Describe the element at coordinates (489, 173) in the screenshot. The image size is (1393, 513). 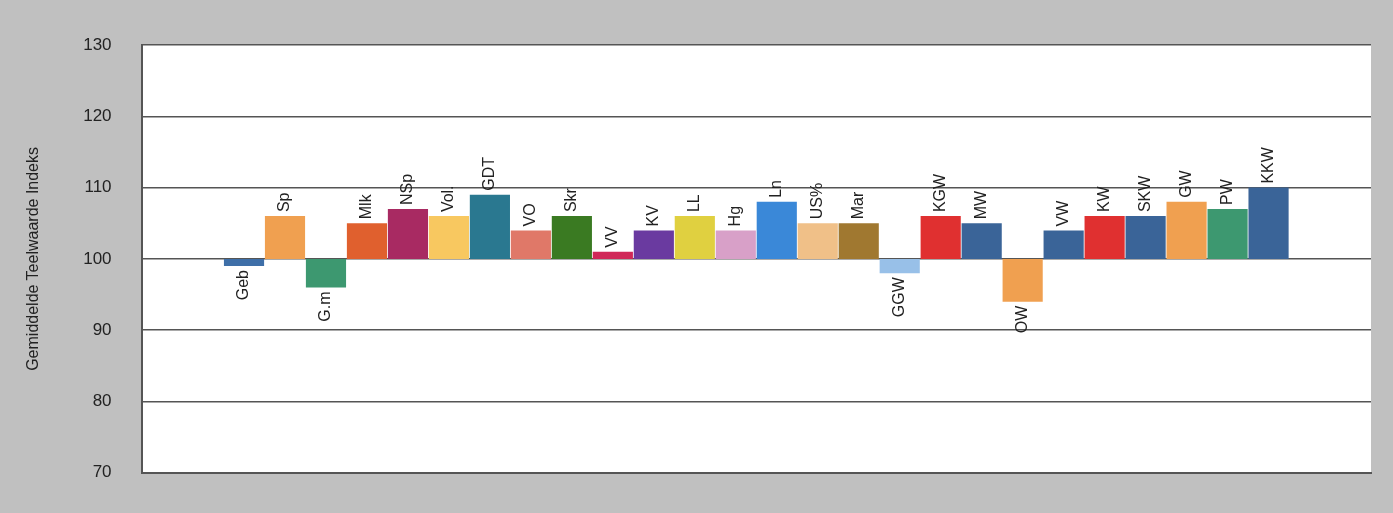
I see `x-tick-label: GDT` at that location.